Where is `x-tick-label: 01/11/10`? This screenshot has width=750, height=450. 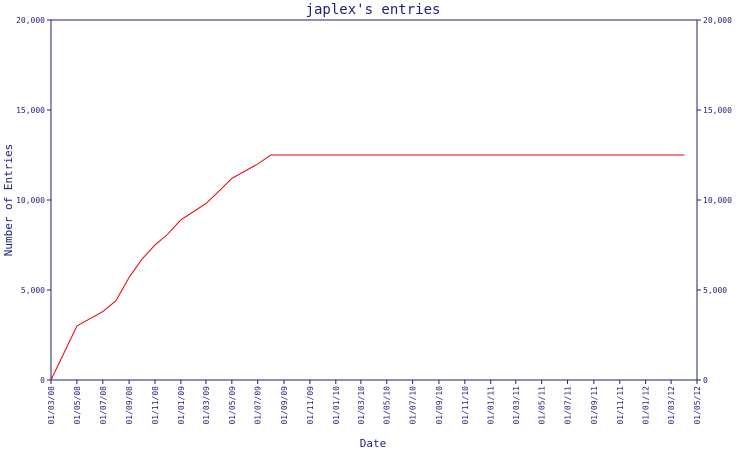
x-tick-label: 01/11/10 is located at coordinates (465, 405).